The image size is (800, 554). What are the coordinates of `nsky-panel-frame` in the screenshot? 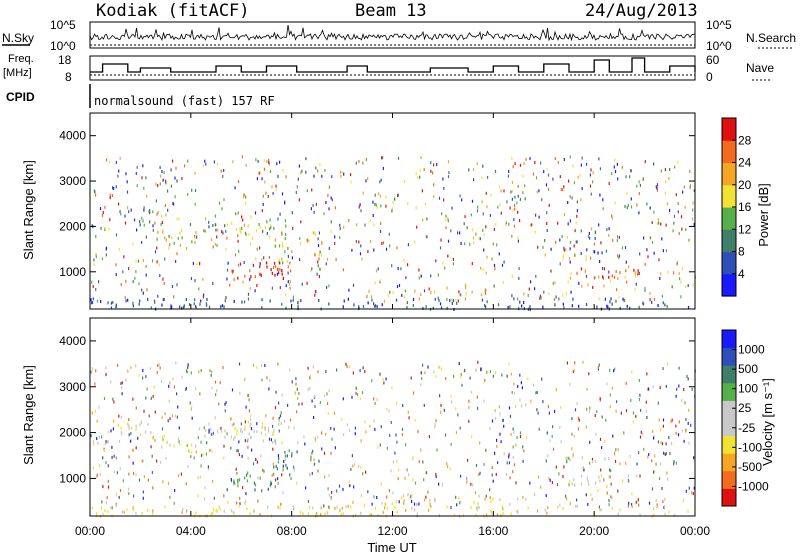 It's located at (392, 35).